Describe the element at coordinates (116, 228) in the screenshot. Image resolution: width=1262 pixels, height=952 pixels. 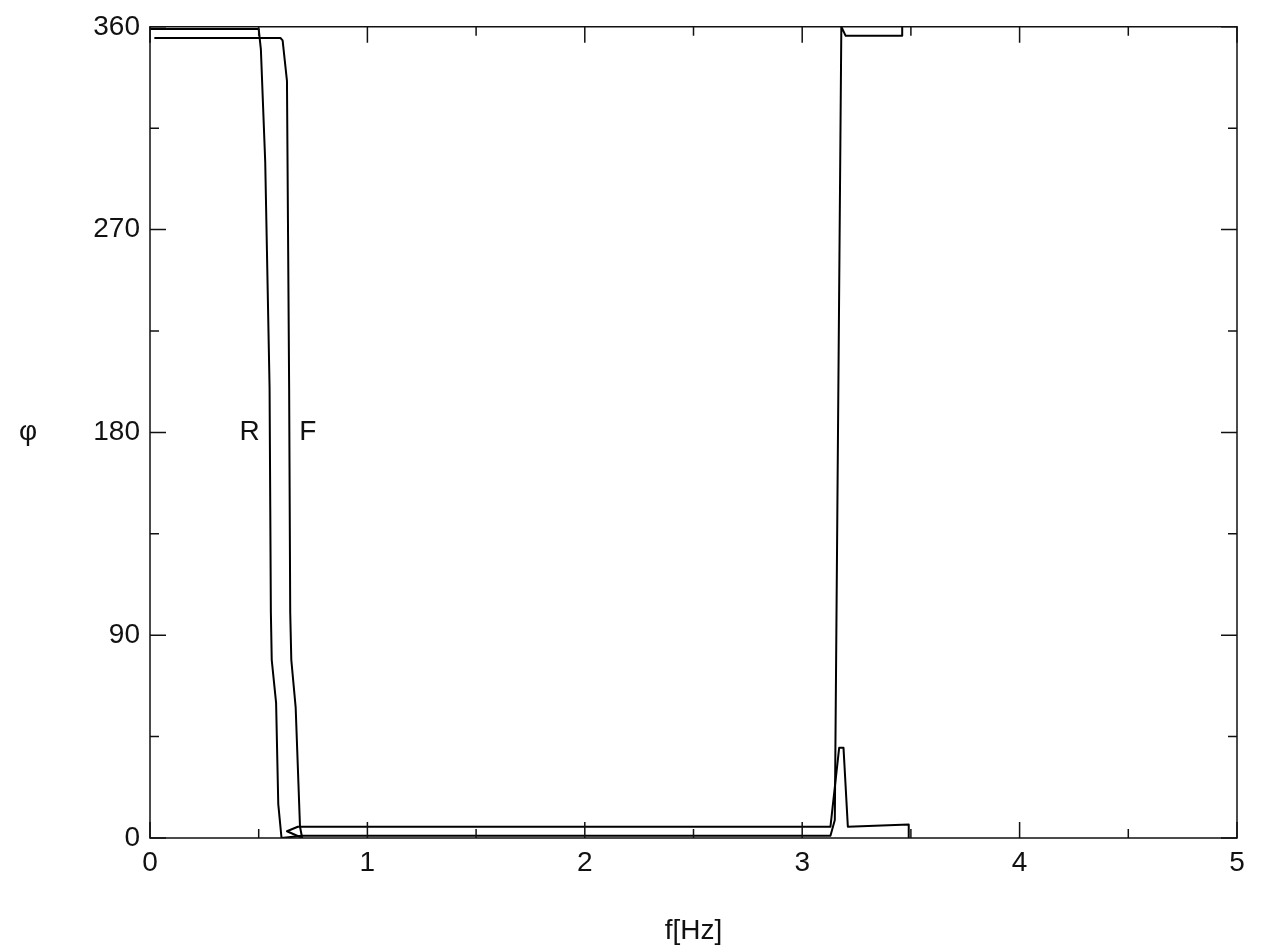
I see `y-tick-label: 270` at that location.